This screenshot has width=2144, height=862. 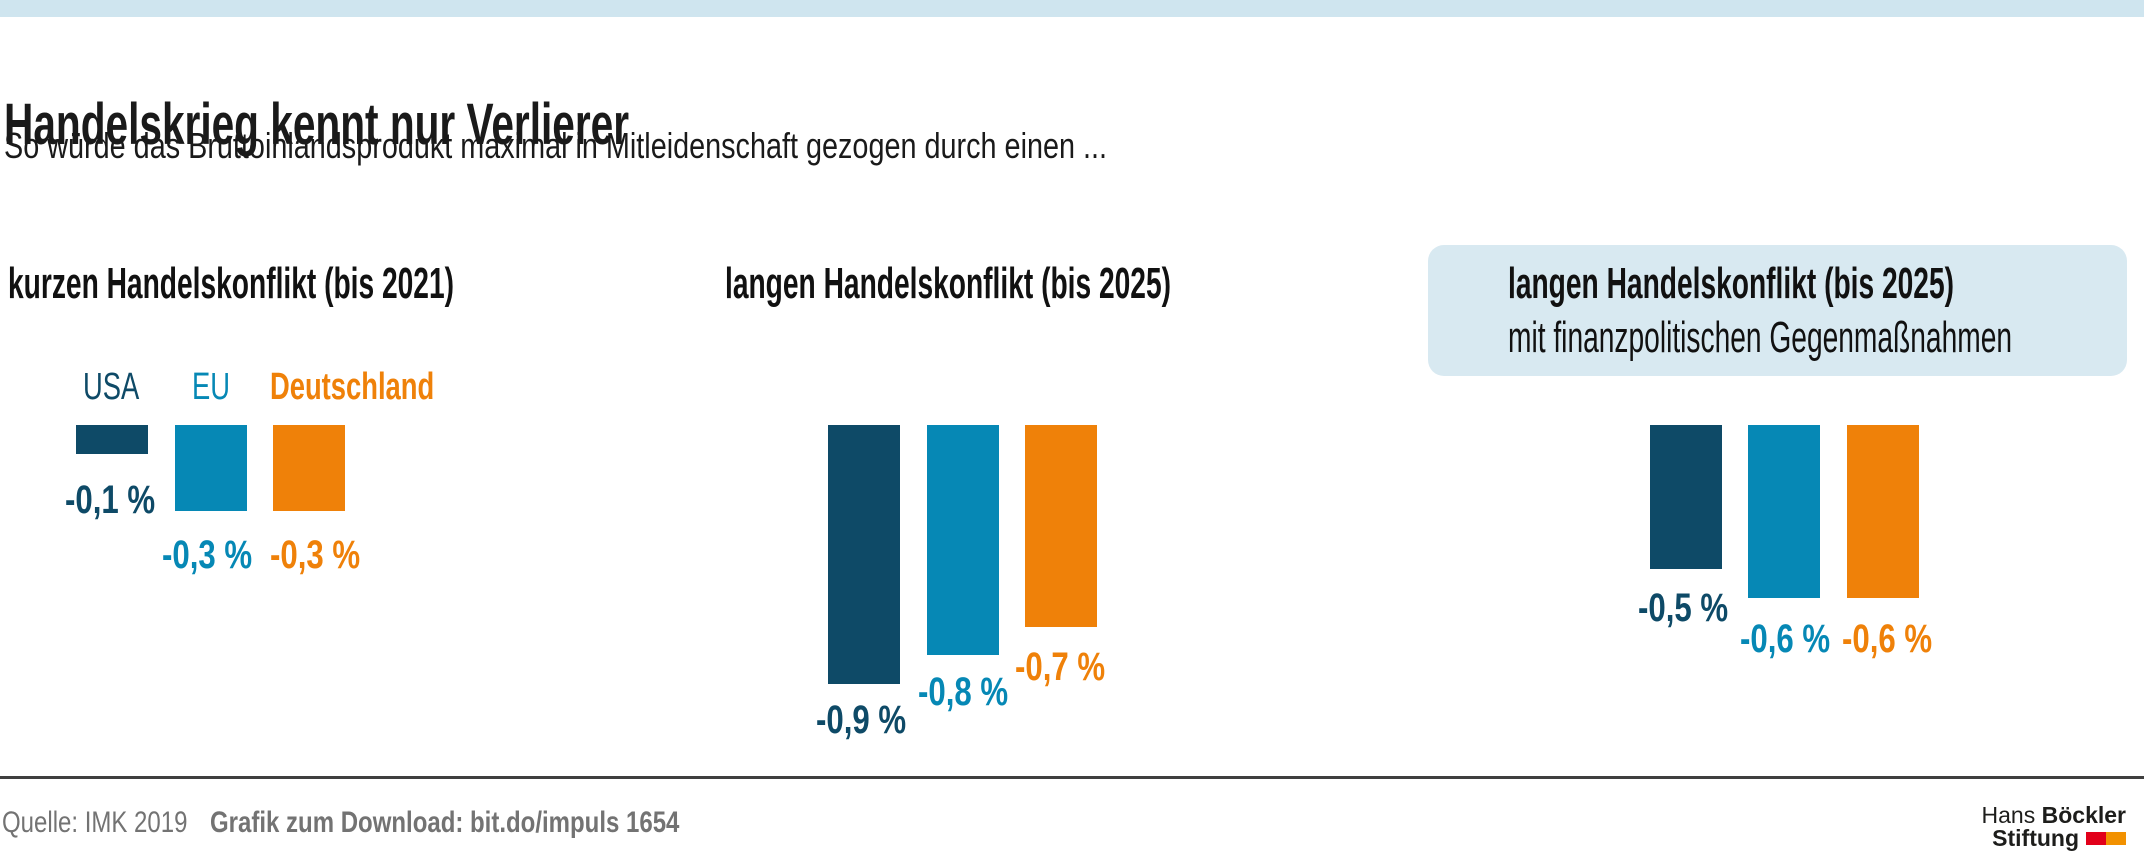 I want to click on hans-boeckler-logo-line1: Hans Böckler, so click(x=2054, y=815).